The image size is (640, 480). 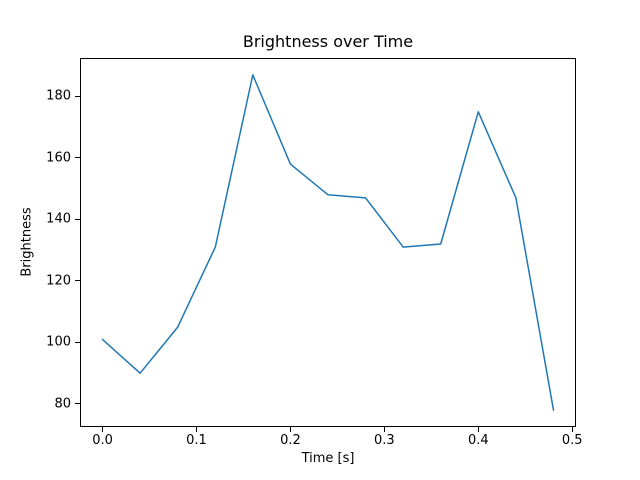 What do you see at coordinates (58, 281) in the screenshot?
I see `y-tick-label: 120` at bounding box center [58, 281].